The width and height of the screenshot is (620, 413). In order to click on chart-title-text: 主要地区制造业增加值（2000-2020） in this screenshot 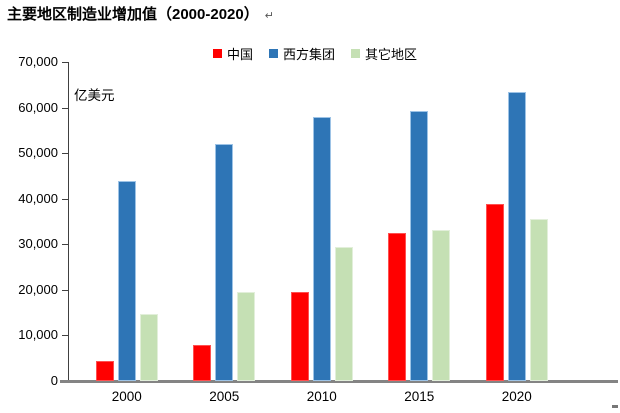, I will do `click(133, 14)`.